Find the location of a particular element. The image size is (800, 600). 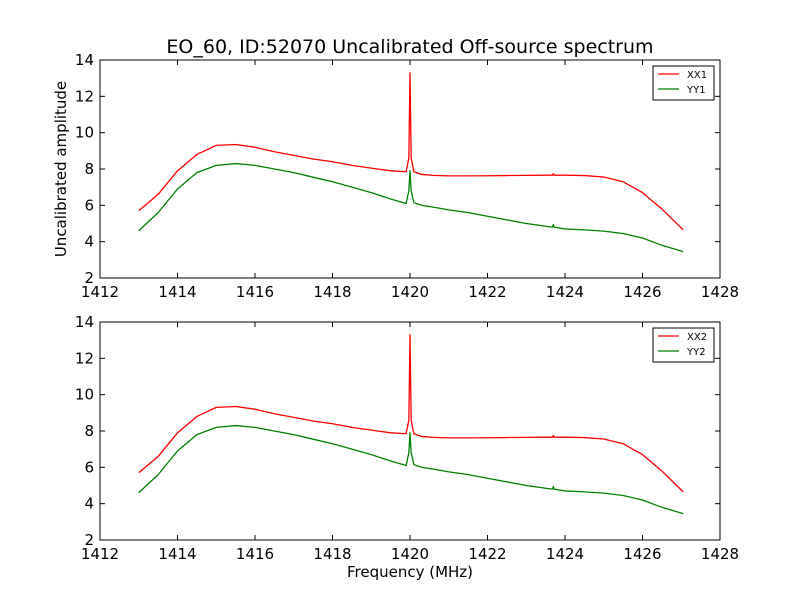

legend-label-yy1: YY1 is located at coordinates (696, 90).